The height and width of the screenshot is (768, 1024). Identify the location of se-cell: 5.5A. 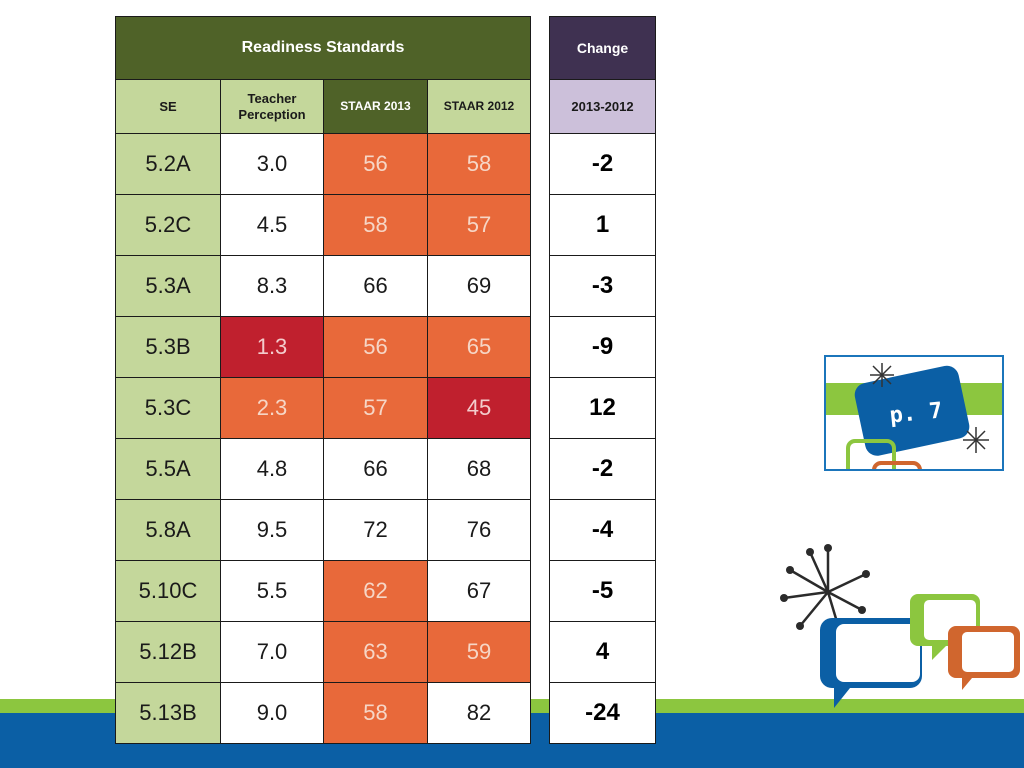
(168, 469).